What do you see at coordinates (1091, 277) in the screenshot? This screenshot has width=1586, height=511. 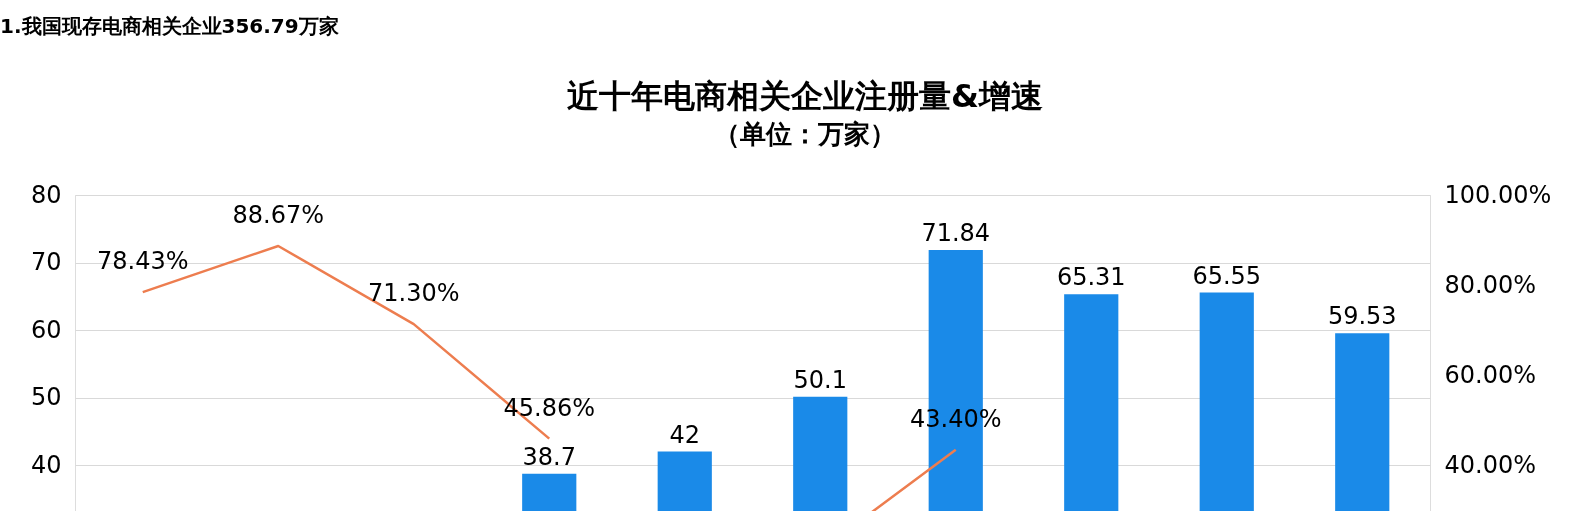 I see `data-label: 65.31` at bounding box center [1091, 277].